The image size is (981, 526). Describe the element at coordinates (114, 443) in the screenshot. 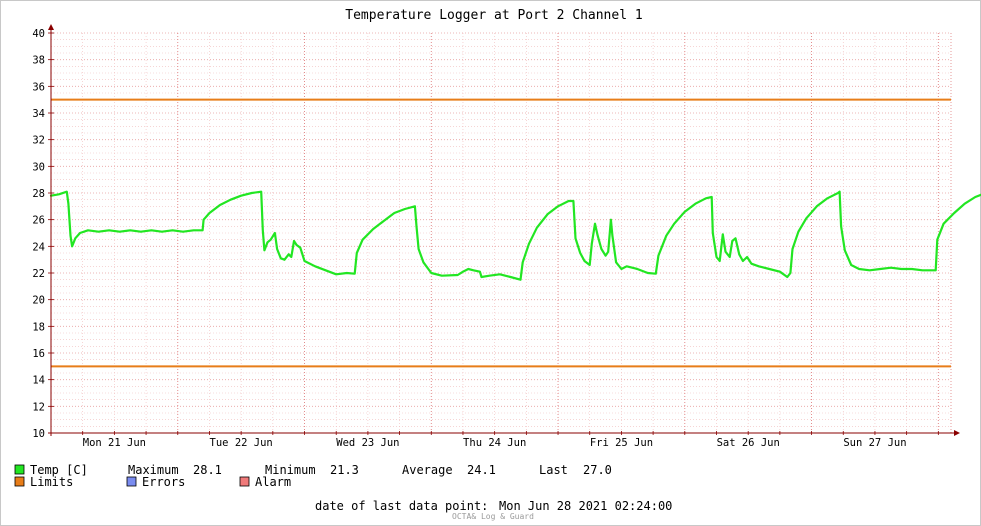

I see `x-day-label: Mon 21 Jun` at that location.